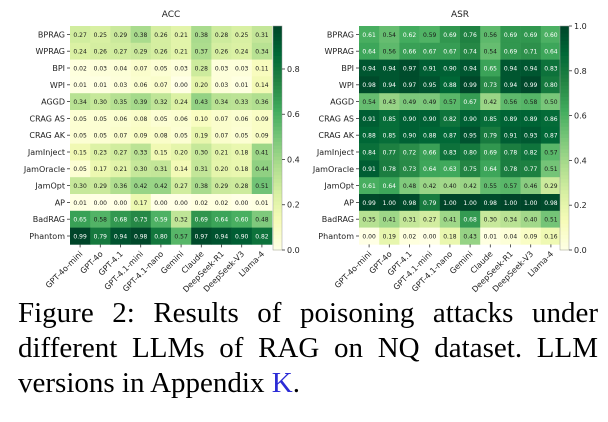 This screenshot has width=608, height=422. What do you see at coordinates (181, 169) in the screenshot?
I see `cell-value-label: 0.14` at bounding box center [181, 169].